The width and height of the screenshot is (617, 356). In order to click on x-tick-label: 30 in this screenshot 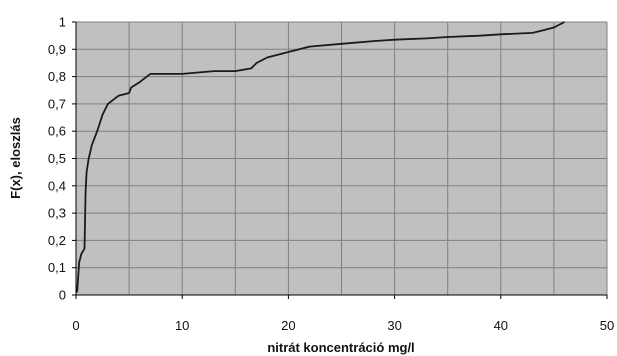, I will do `click(394, 325)`.